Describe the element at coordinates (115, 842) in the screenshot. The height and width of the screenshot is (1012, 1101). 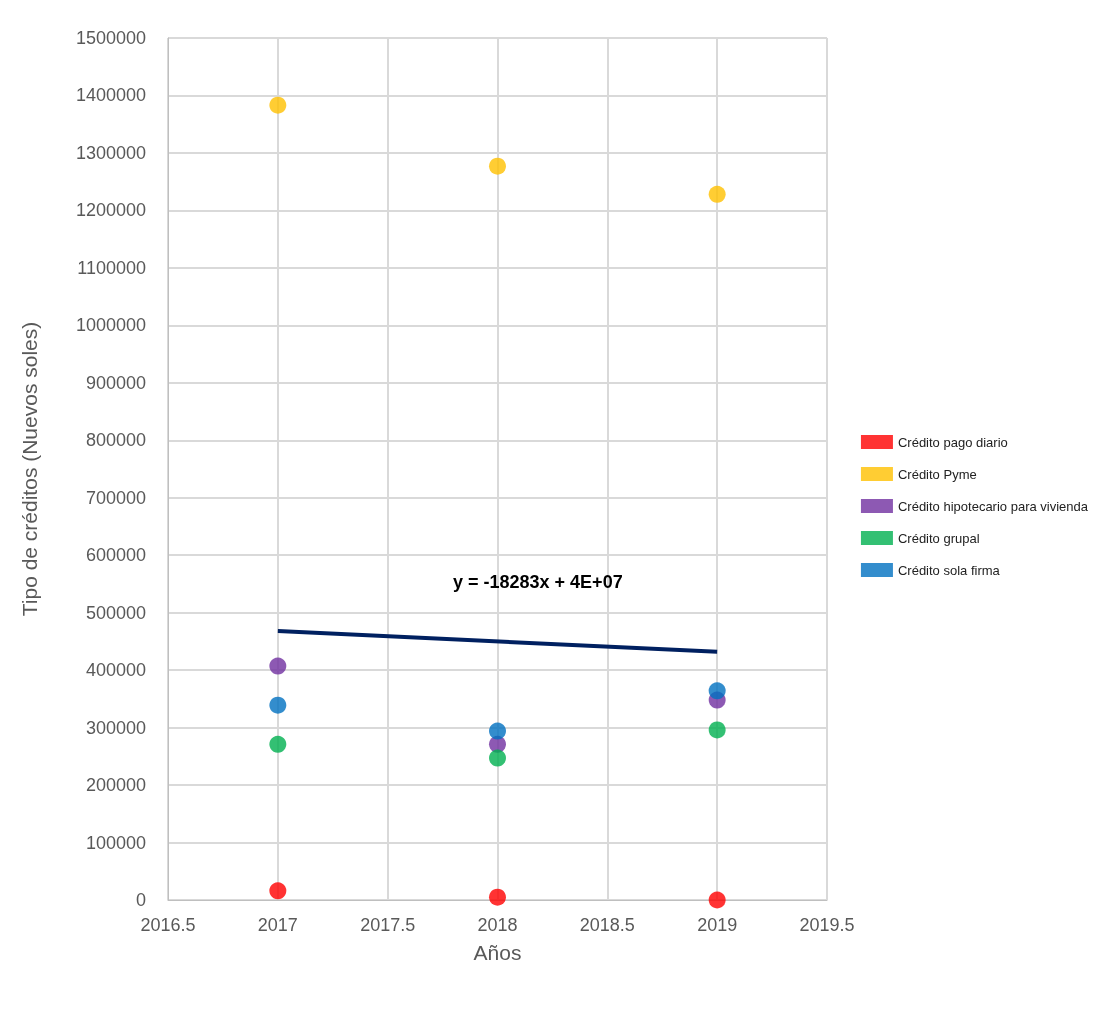
I see `y-tick-label: 100000` at that location.